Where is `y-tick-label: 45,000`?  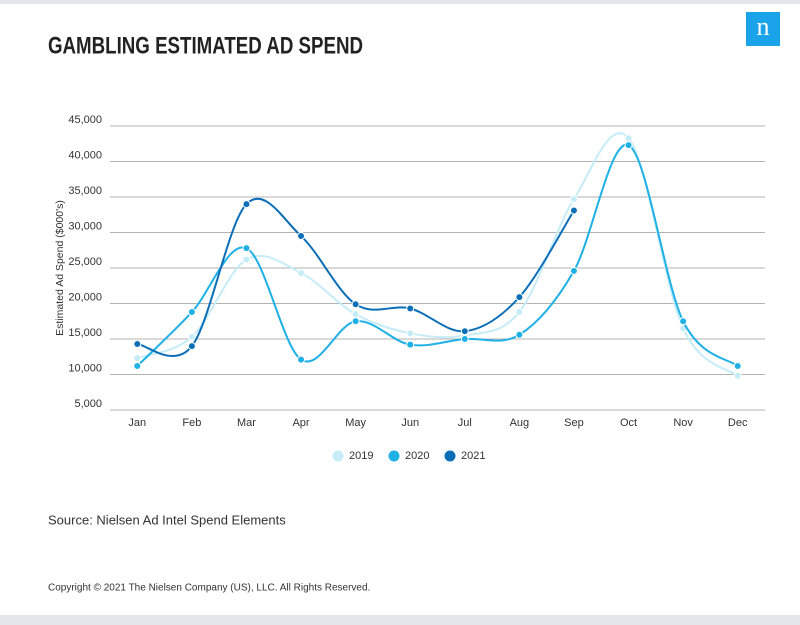 y-tick-label: 45,000 is located at coordinates (85, 120).